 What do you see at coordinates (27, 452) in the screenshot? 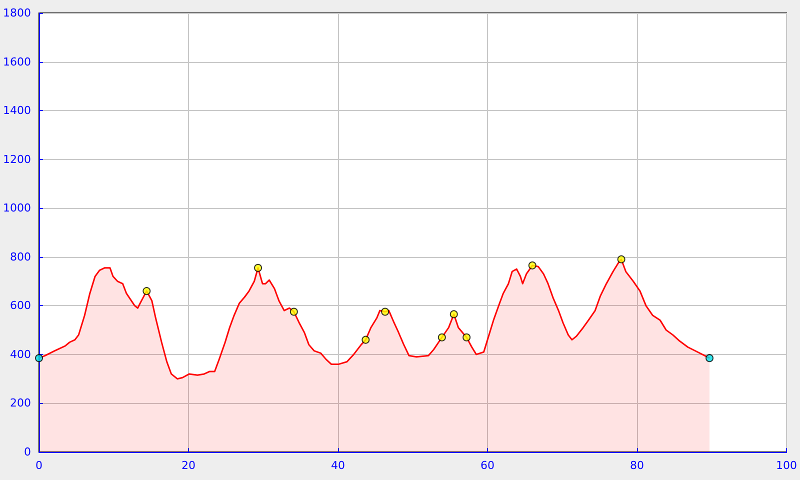
I see `y-tick-label: 0` at bounding box center [27, 452].